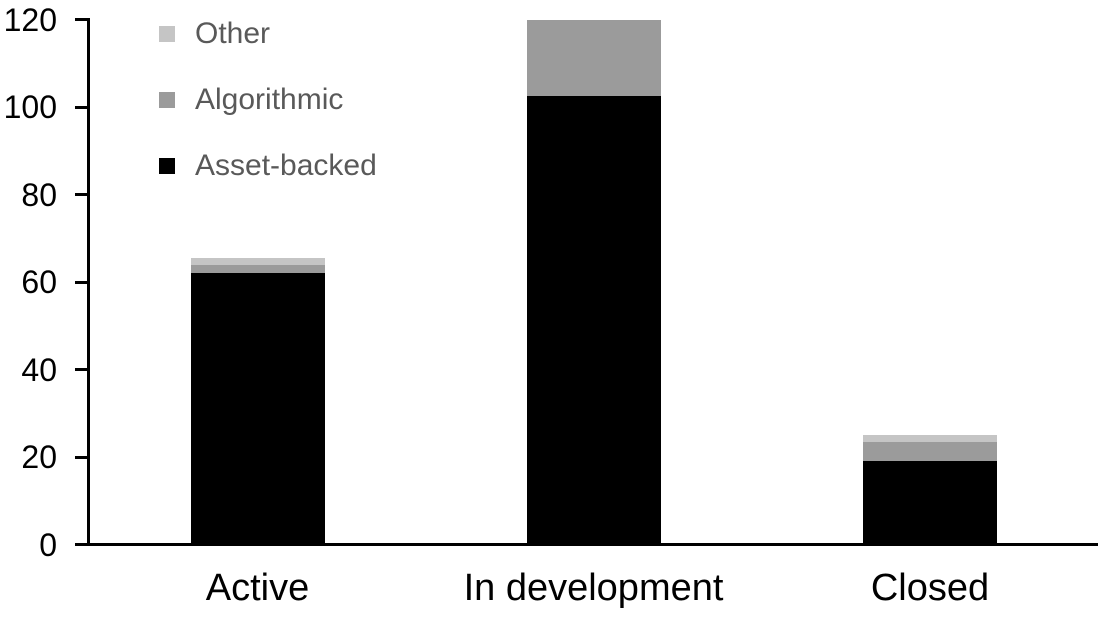 The height and width of the screenshot is (618, 1102). I want to click on legend-label: Other, so click(233, 33).